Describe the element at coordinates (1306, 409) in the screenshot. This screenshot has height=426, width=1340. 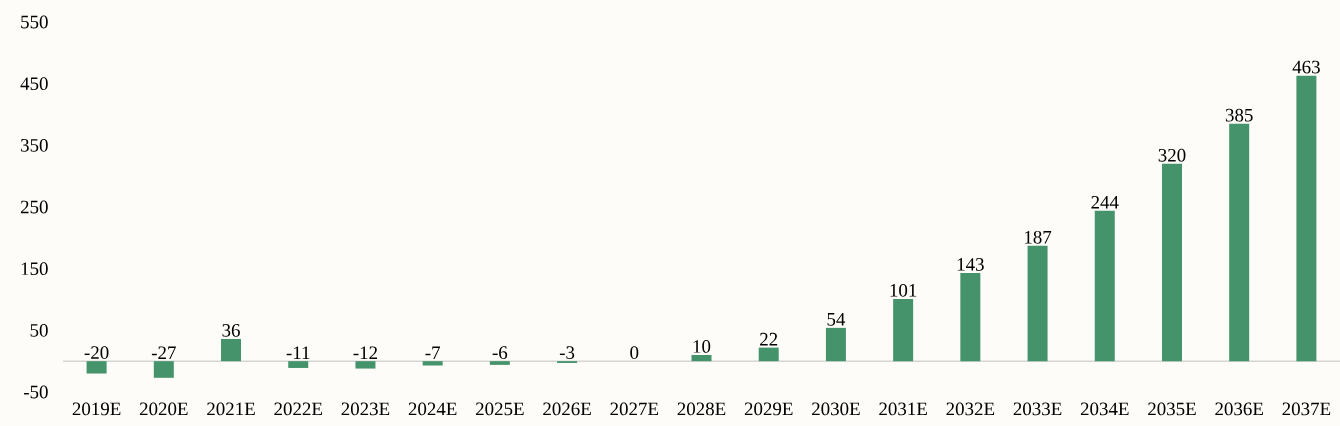
I see `x-tick-label: 2037E` at that location.